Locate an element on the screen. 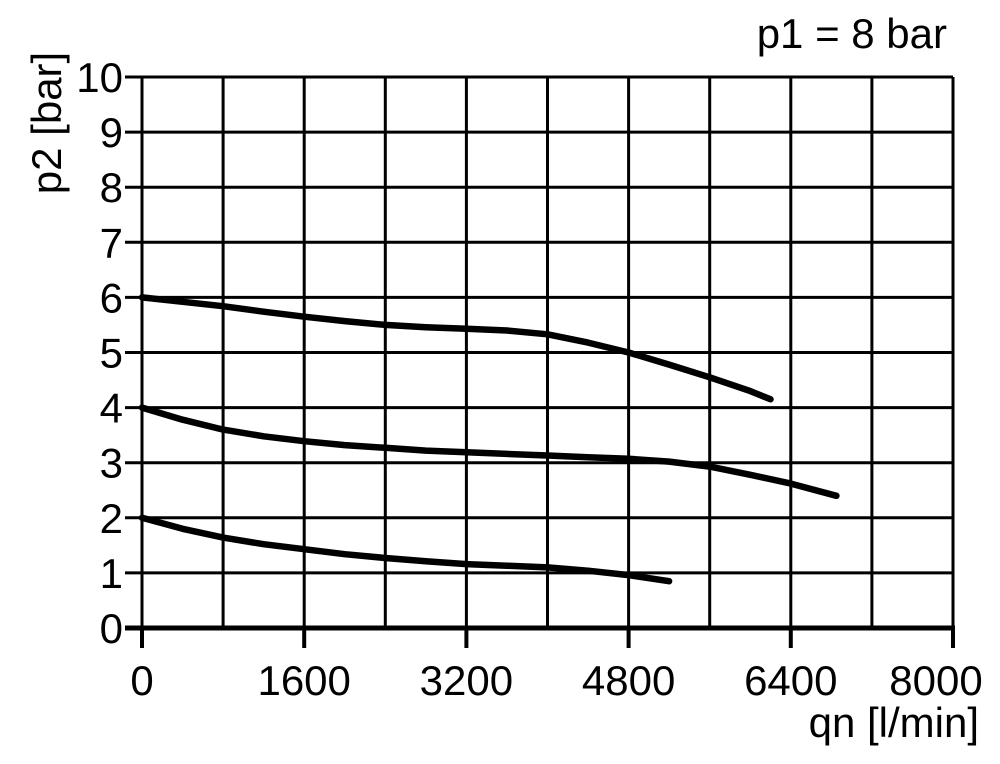 The height and width of the screenshot is (764, 1000). y-tick-label: 2 is located at coordinates (111, 518).